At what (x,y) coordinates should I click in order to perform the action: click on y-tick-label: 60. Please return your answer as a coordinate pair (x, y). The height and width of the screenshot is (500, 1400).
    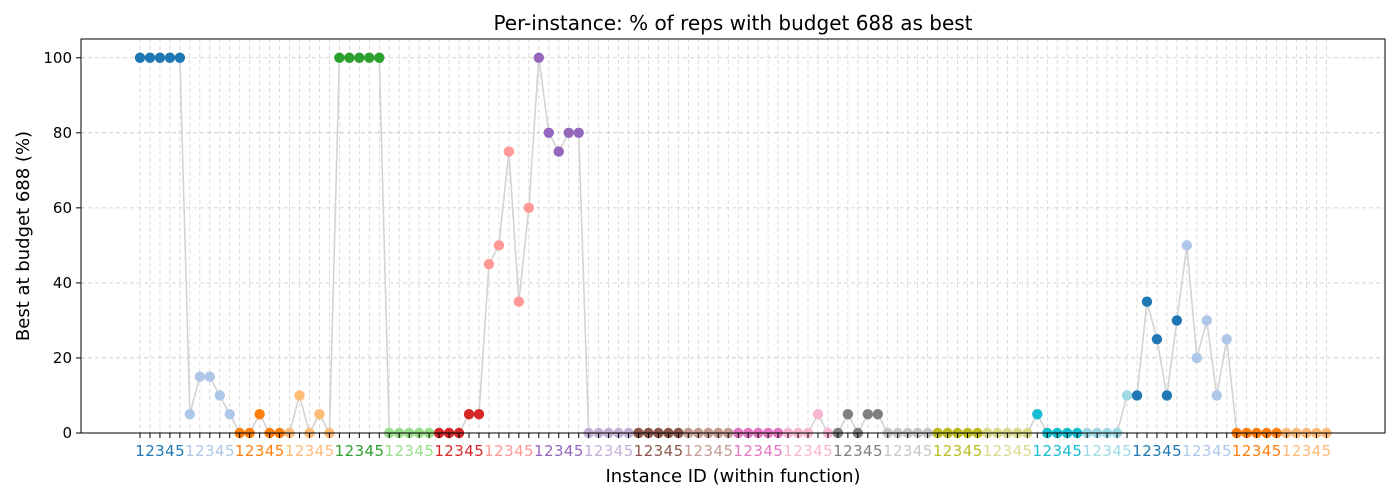
    Looking at the image, I should click on (62, 208).